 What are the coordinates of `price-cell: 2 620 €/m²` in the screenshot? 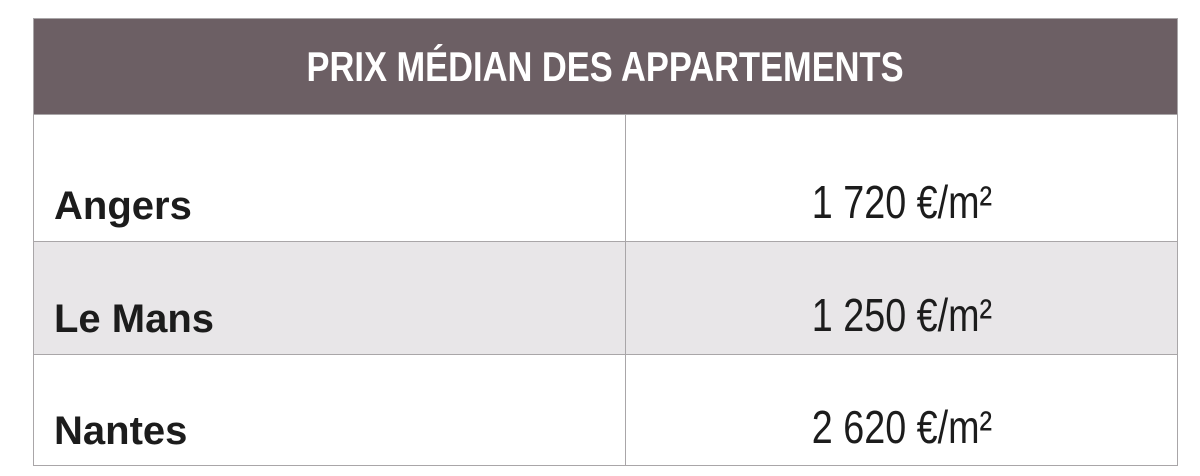 It's located at (901, 410).